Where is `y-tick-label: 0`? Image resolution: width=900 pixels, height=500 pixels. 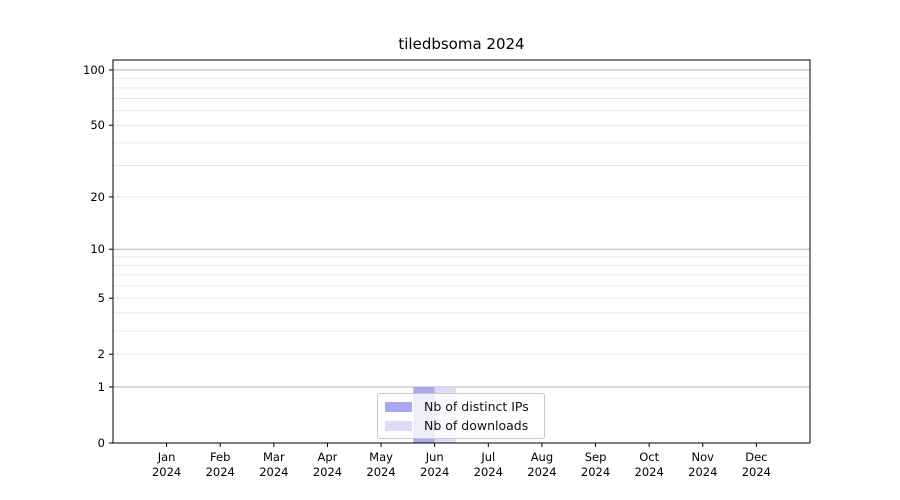 y-tick-label: 0 is located at coordinates (101, 443).